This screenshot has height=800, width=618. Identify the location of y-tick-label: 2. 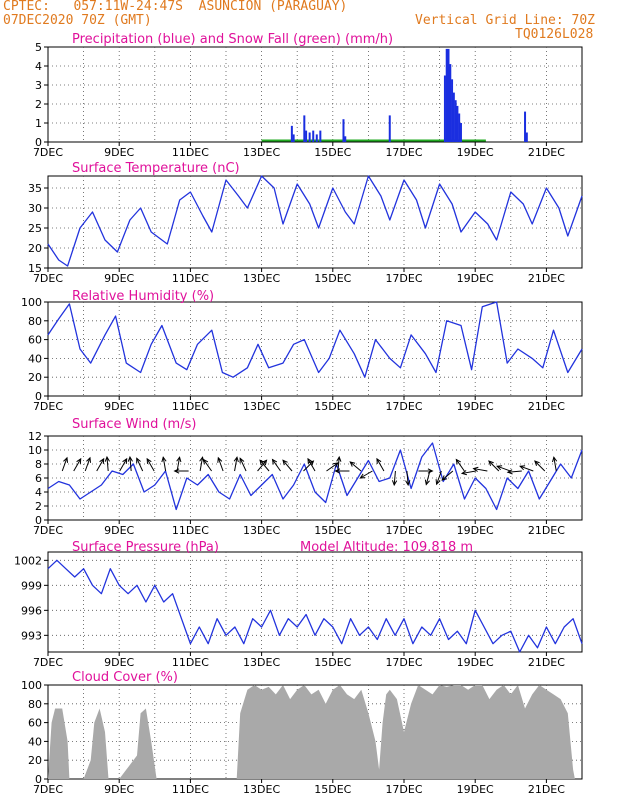
(38, 104).